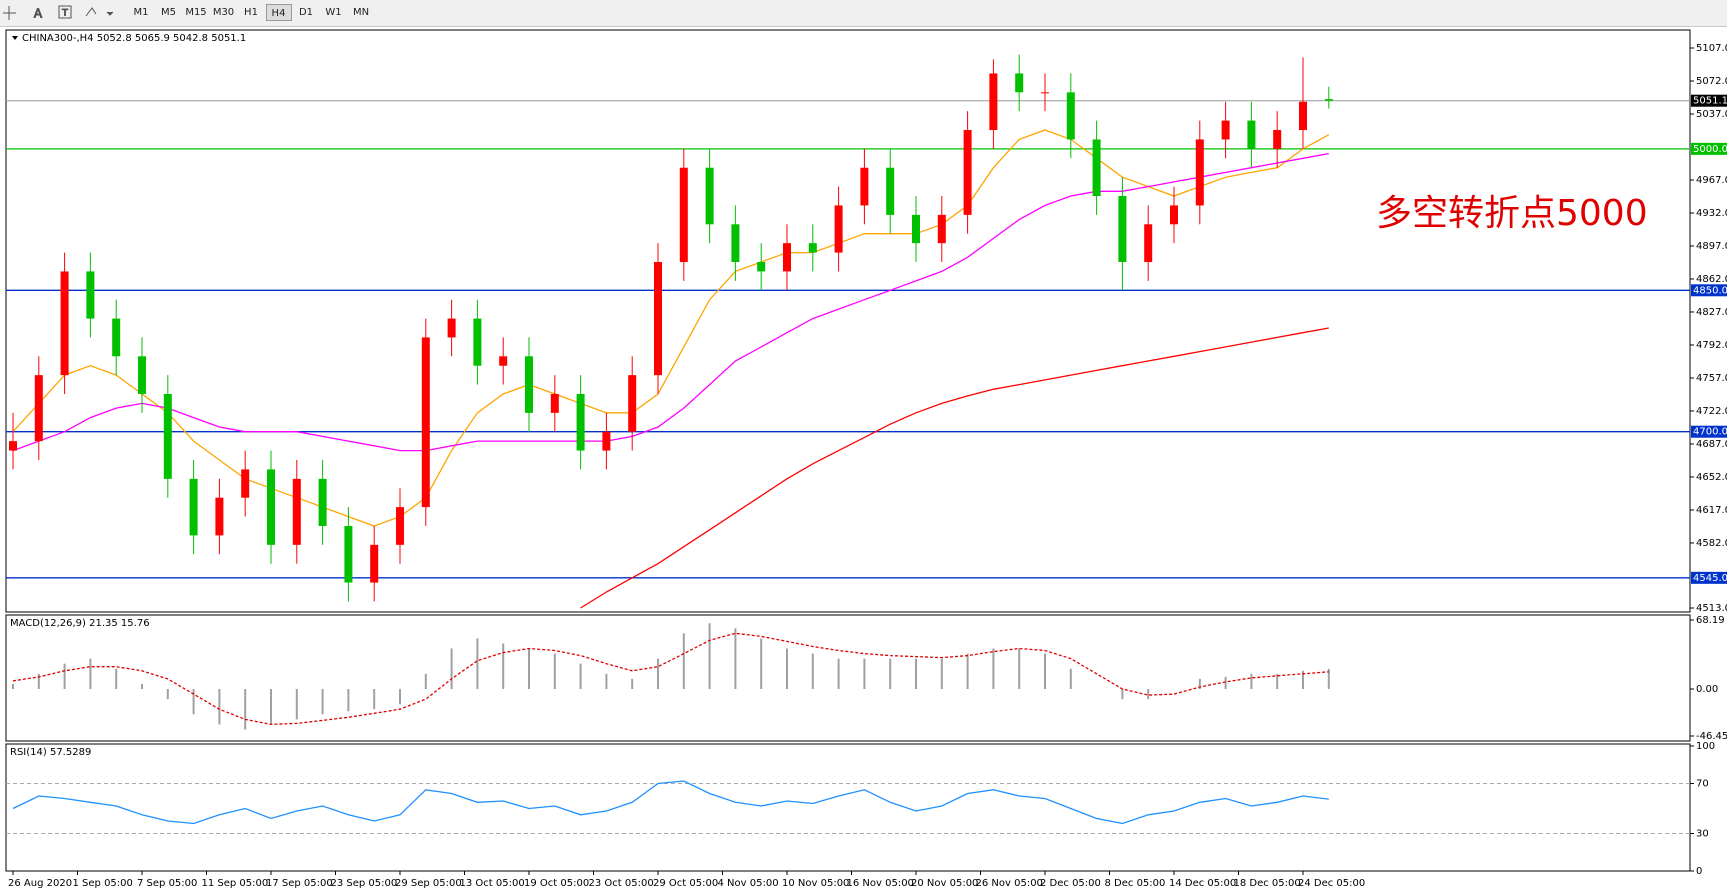 The width and height of the screenshot is (1727, 895). I want to click on timeframe-button: M30, so click(223, 12).